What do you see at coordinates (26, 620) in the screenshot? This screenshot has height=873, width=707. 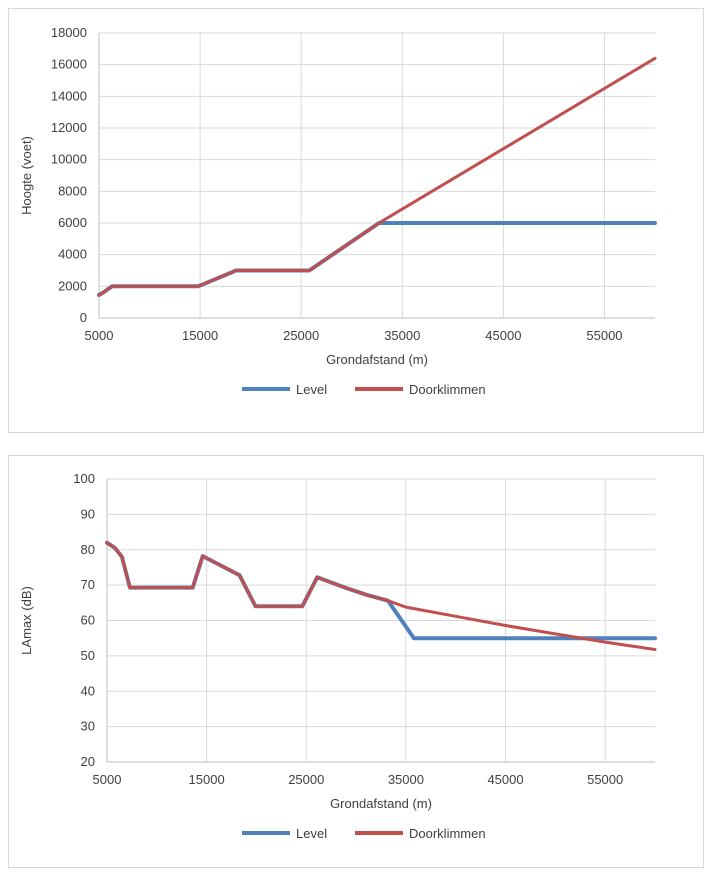 I see `y-axis-title: LAmax (dB)` at bounding box center [26, 620].